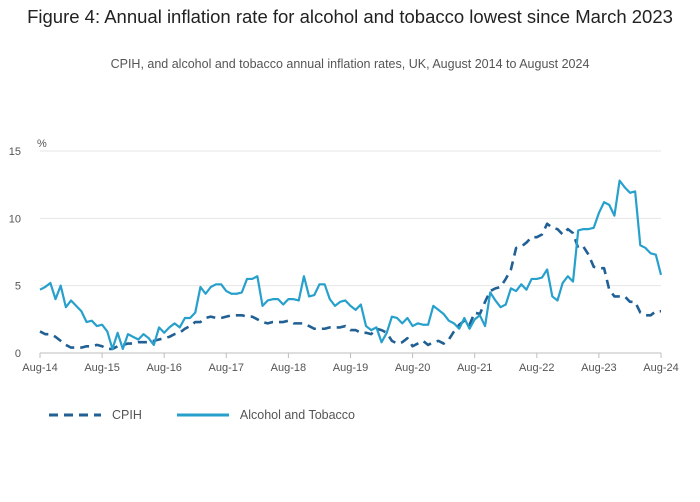 The width and height of the screenshot is (700, 502). I want to click on x-tick-label: Aug-15, so click(101, 368).